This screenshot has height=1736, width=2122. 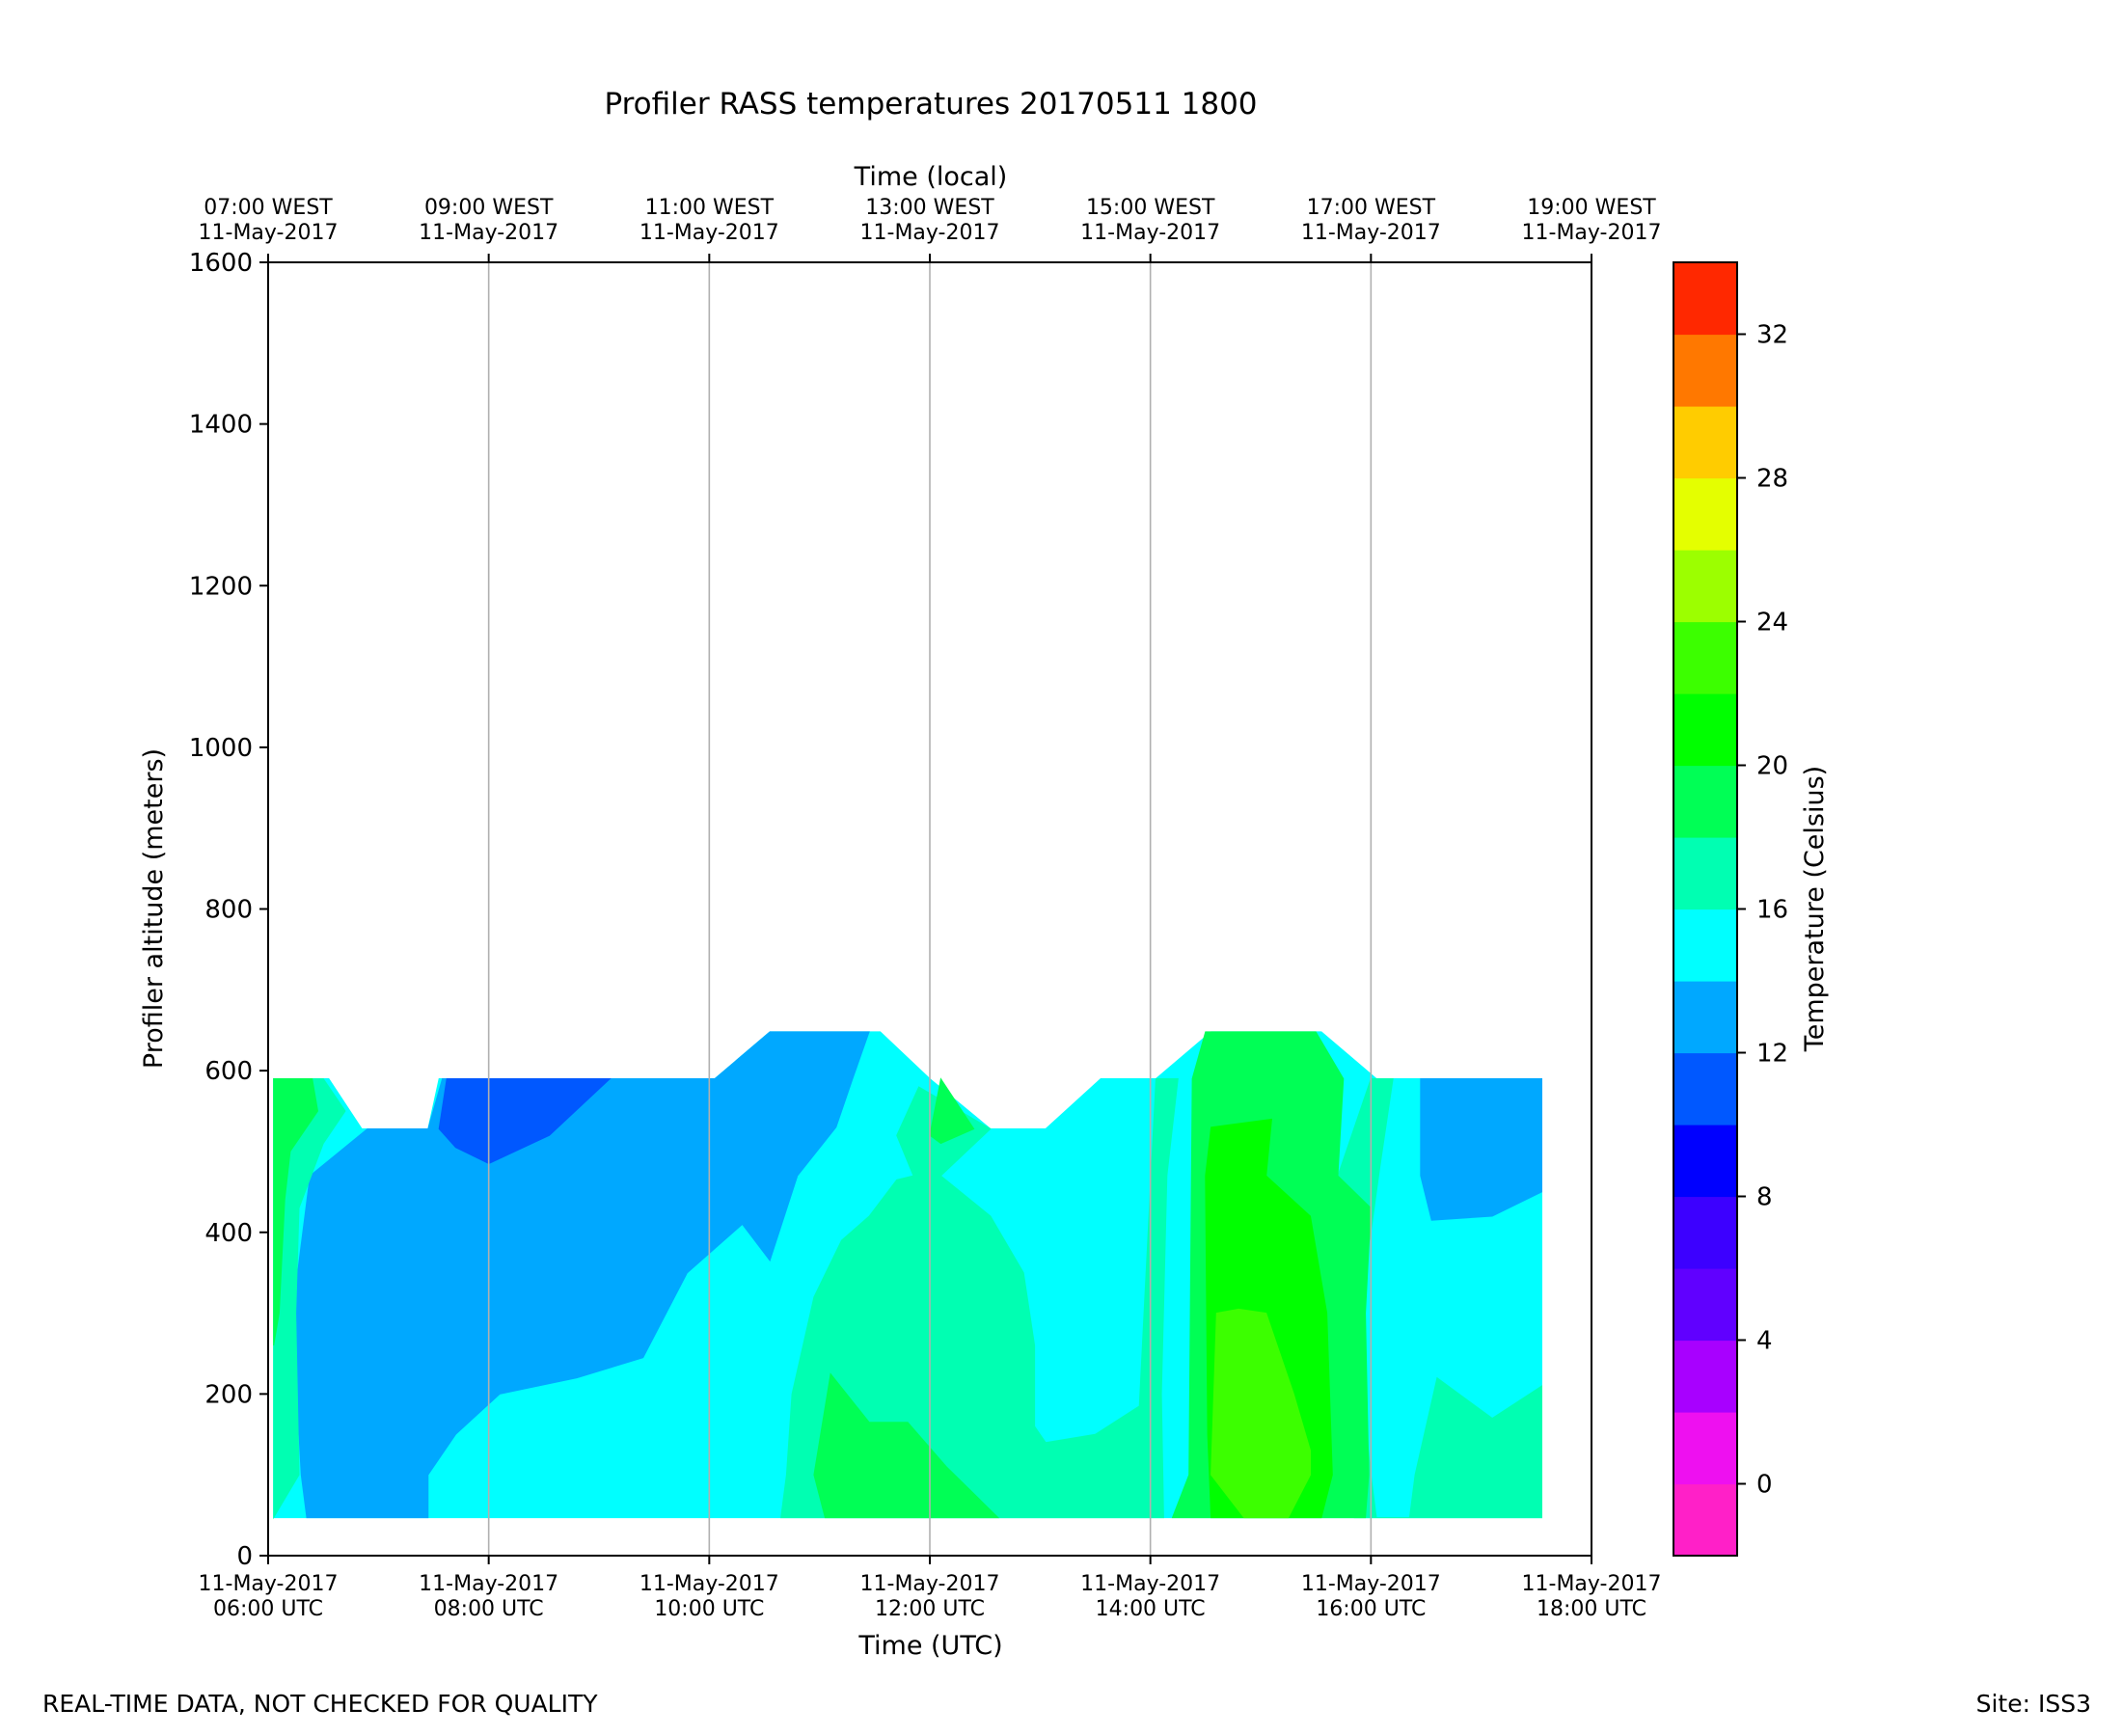 What do you see at coordinates (221, 587) in the screenshot?
I see `y-tick-label: 1200` at bounding box center [221, 587].